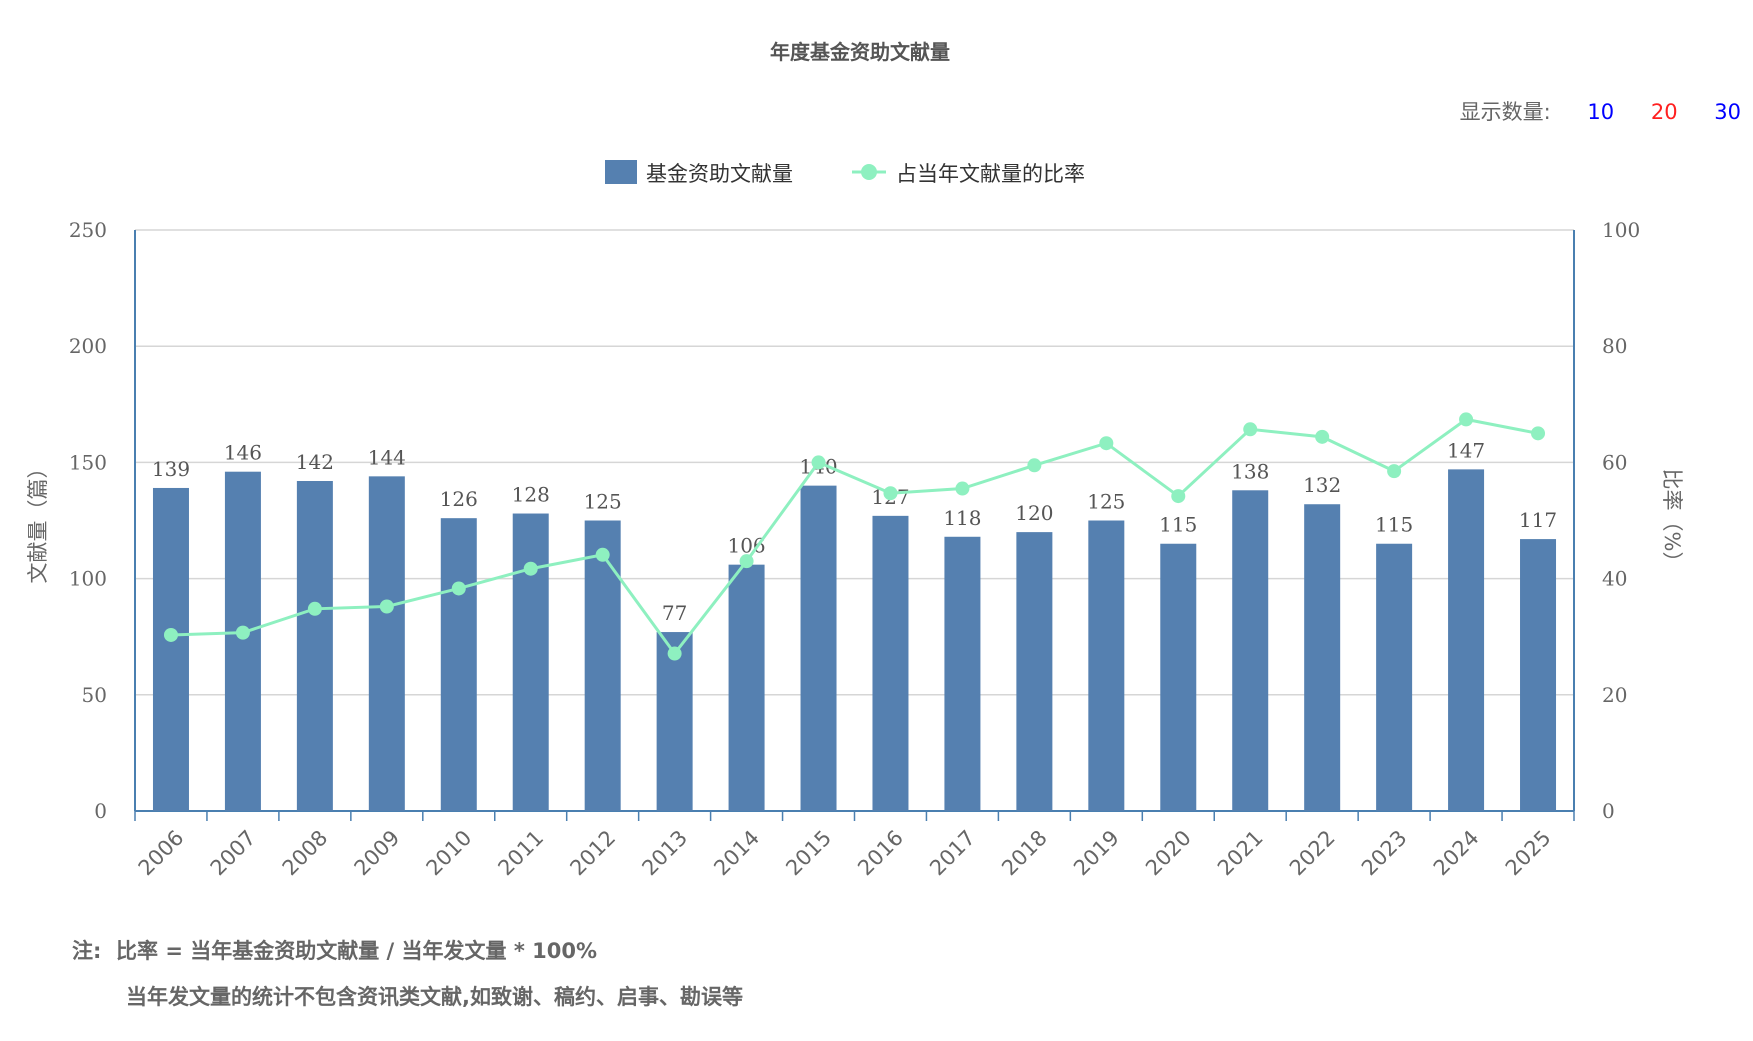  I want to click on bar-data-label: 146, so click(243, 453).